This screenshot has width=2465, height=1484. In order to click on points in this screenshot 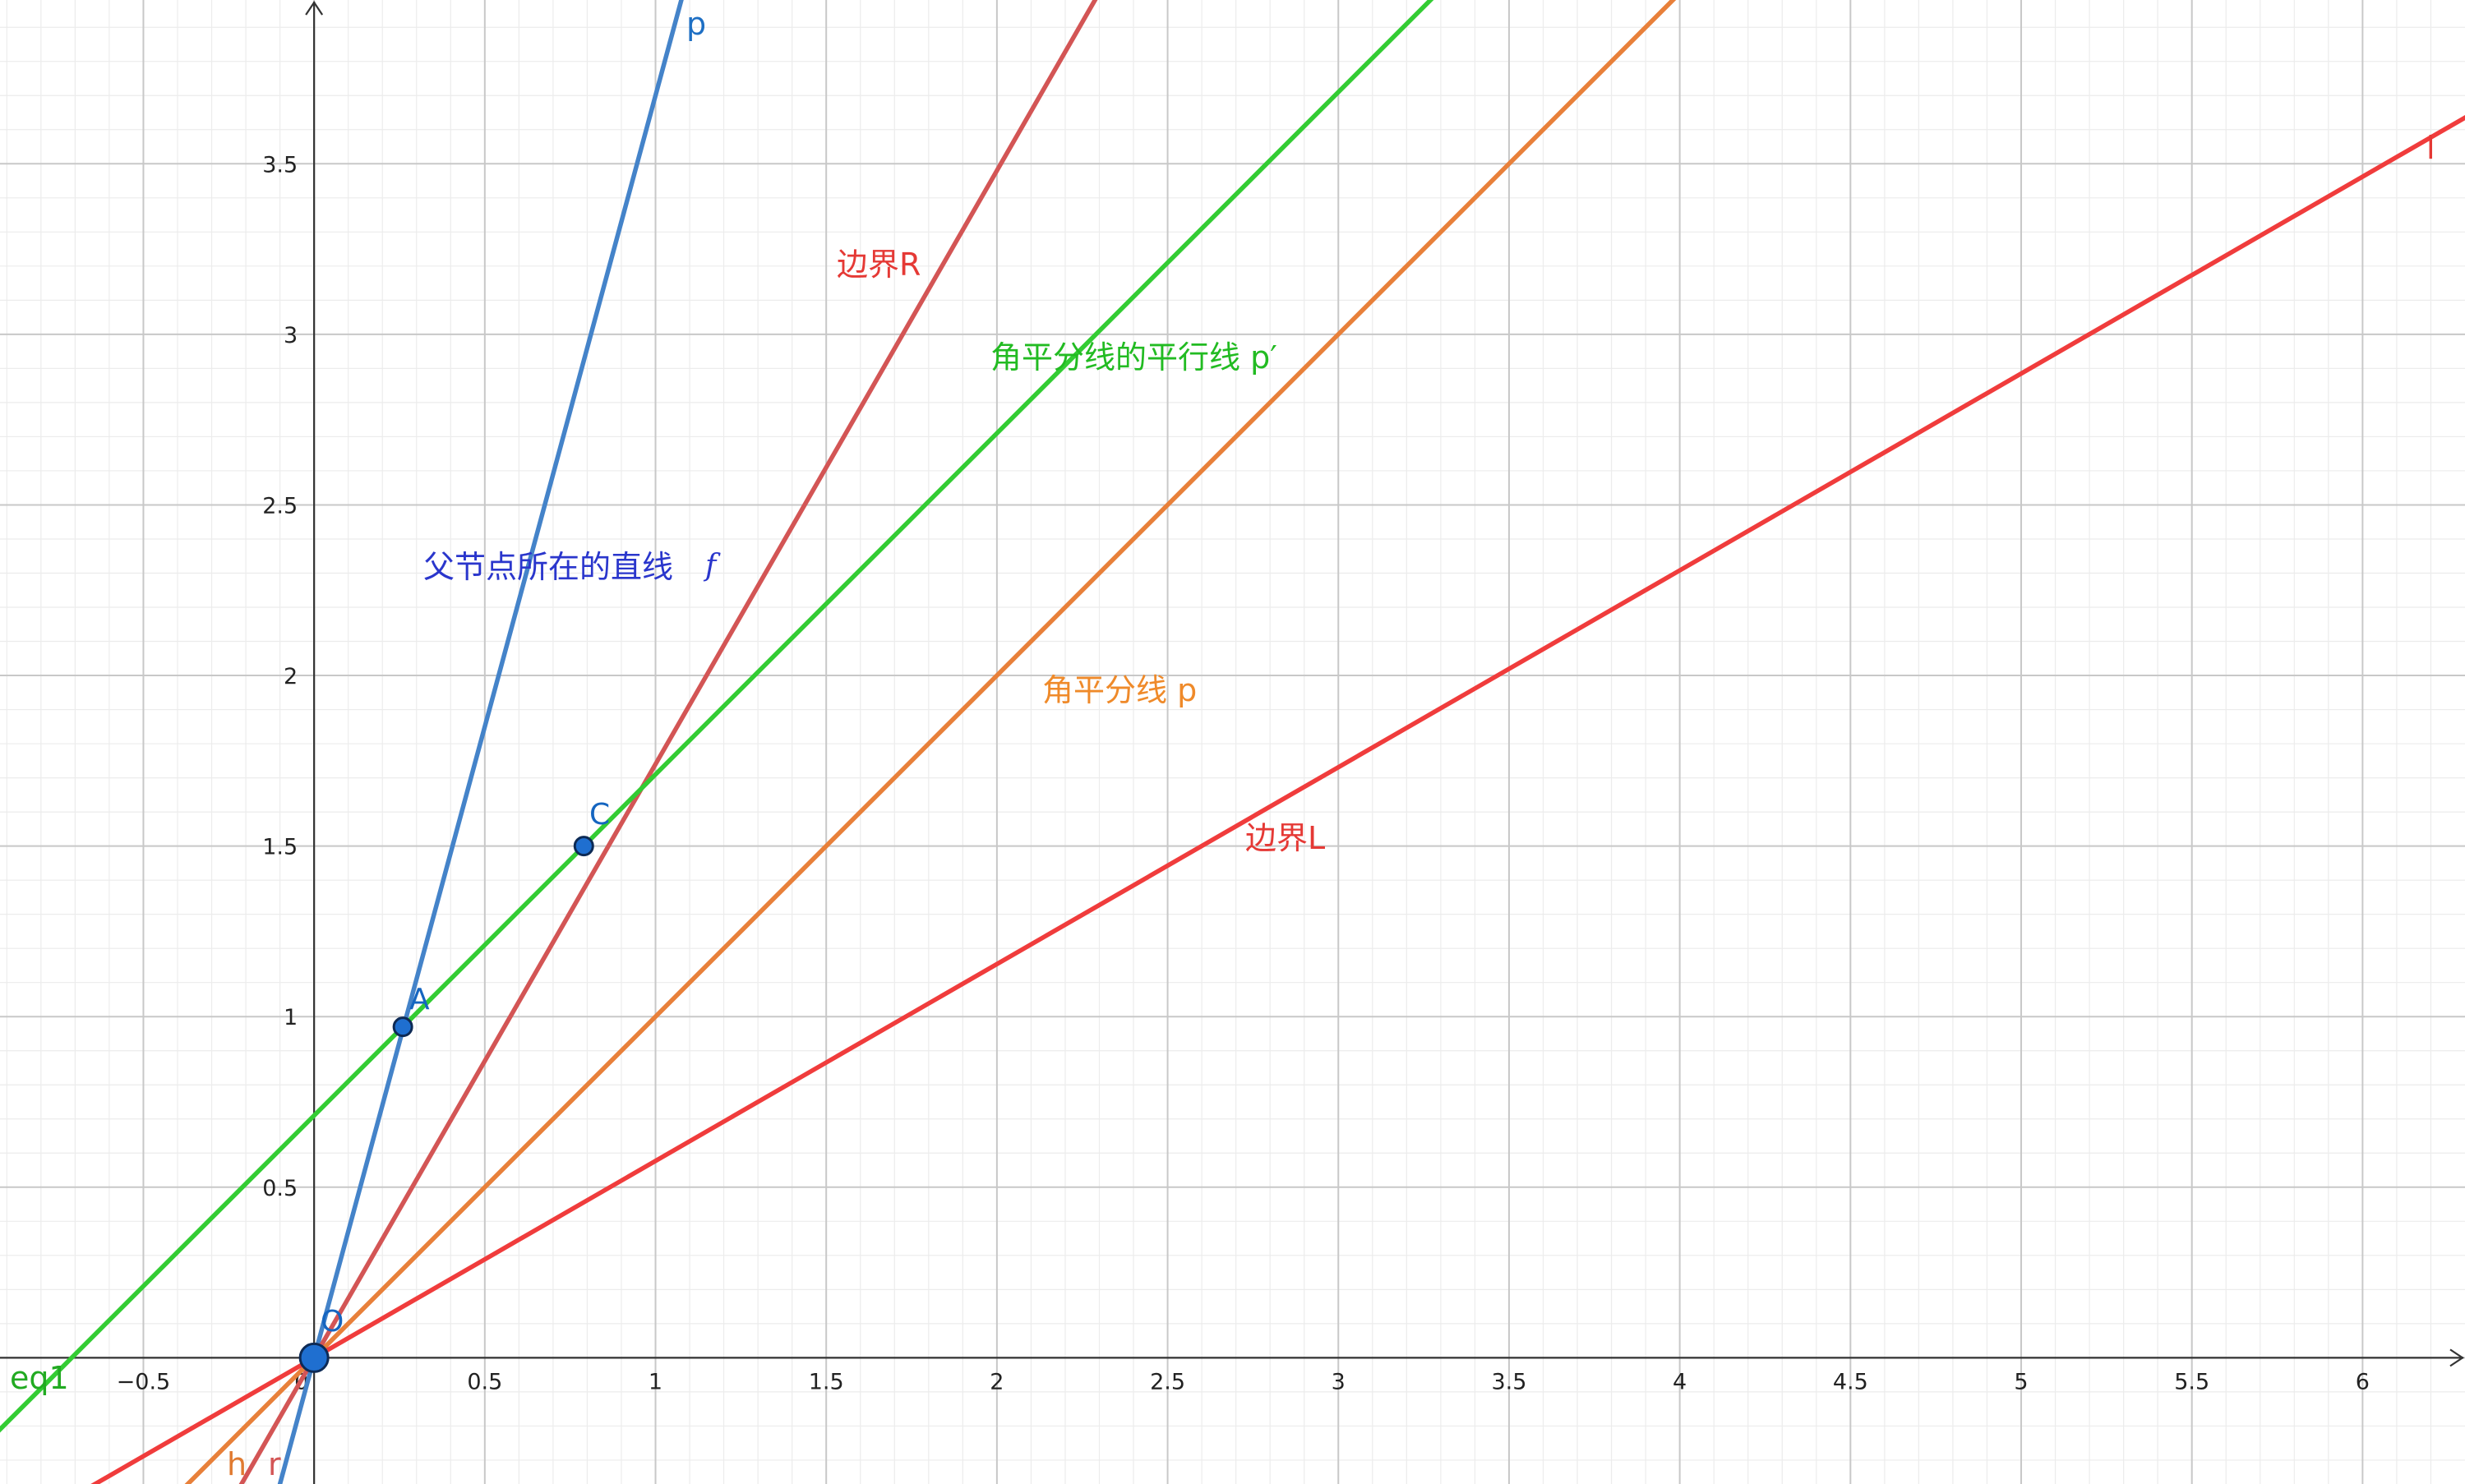, I will do `click(446, 1104)`.